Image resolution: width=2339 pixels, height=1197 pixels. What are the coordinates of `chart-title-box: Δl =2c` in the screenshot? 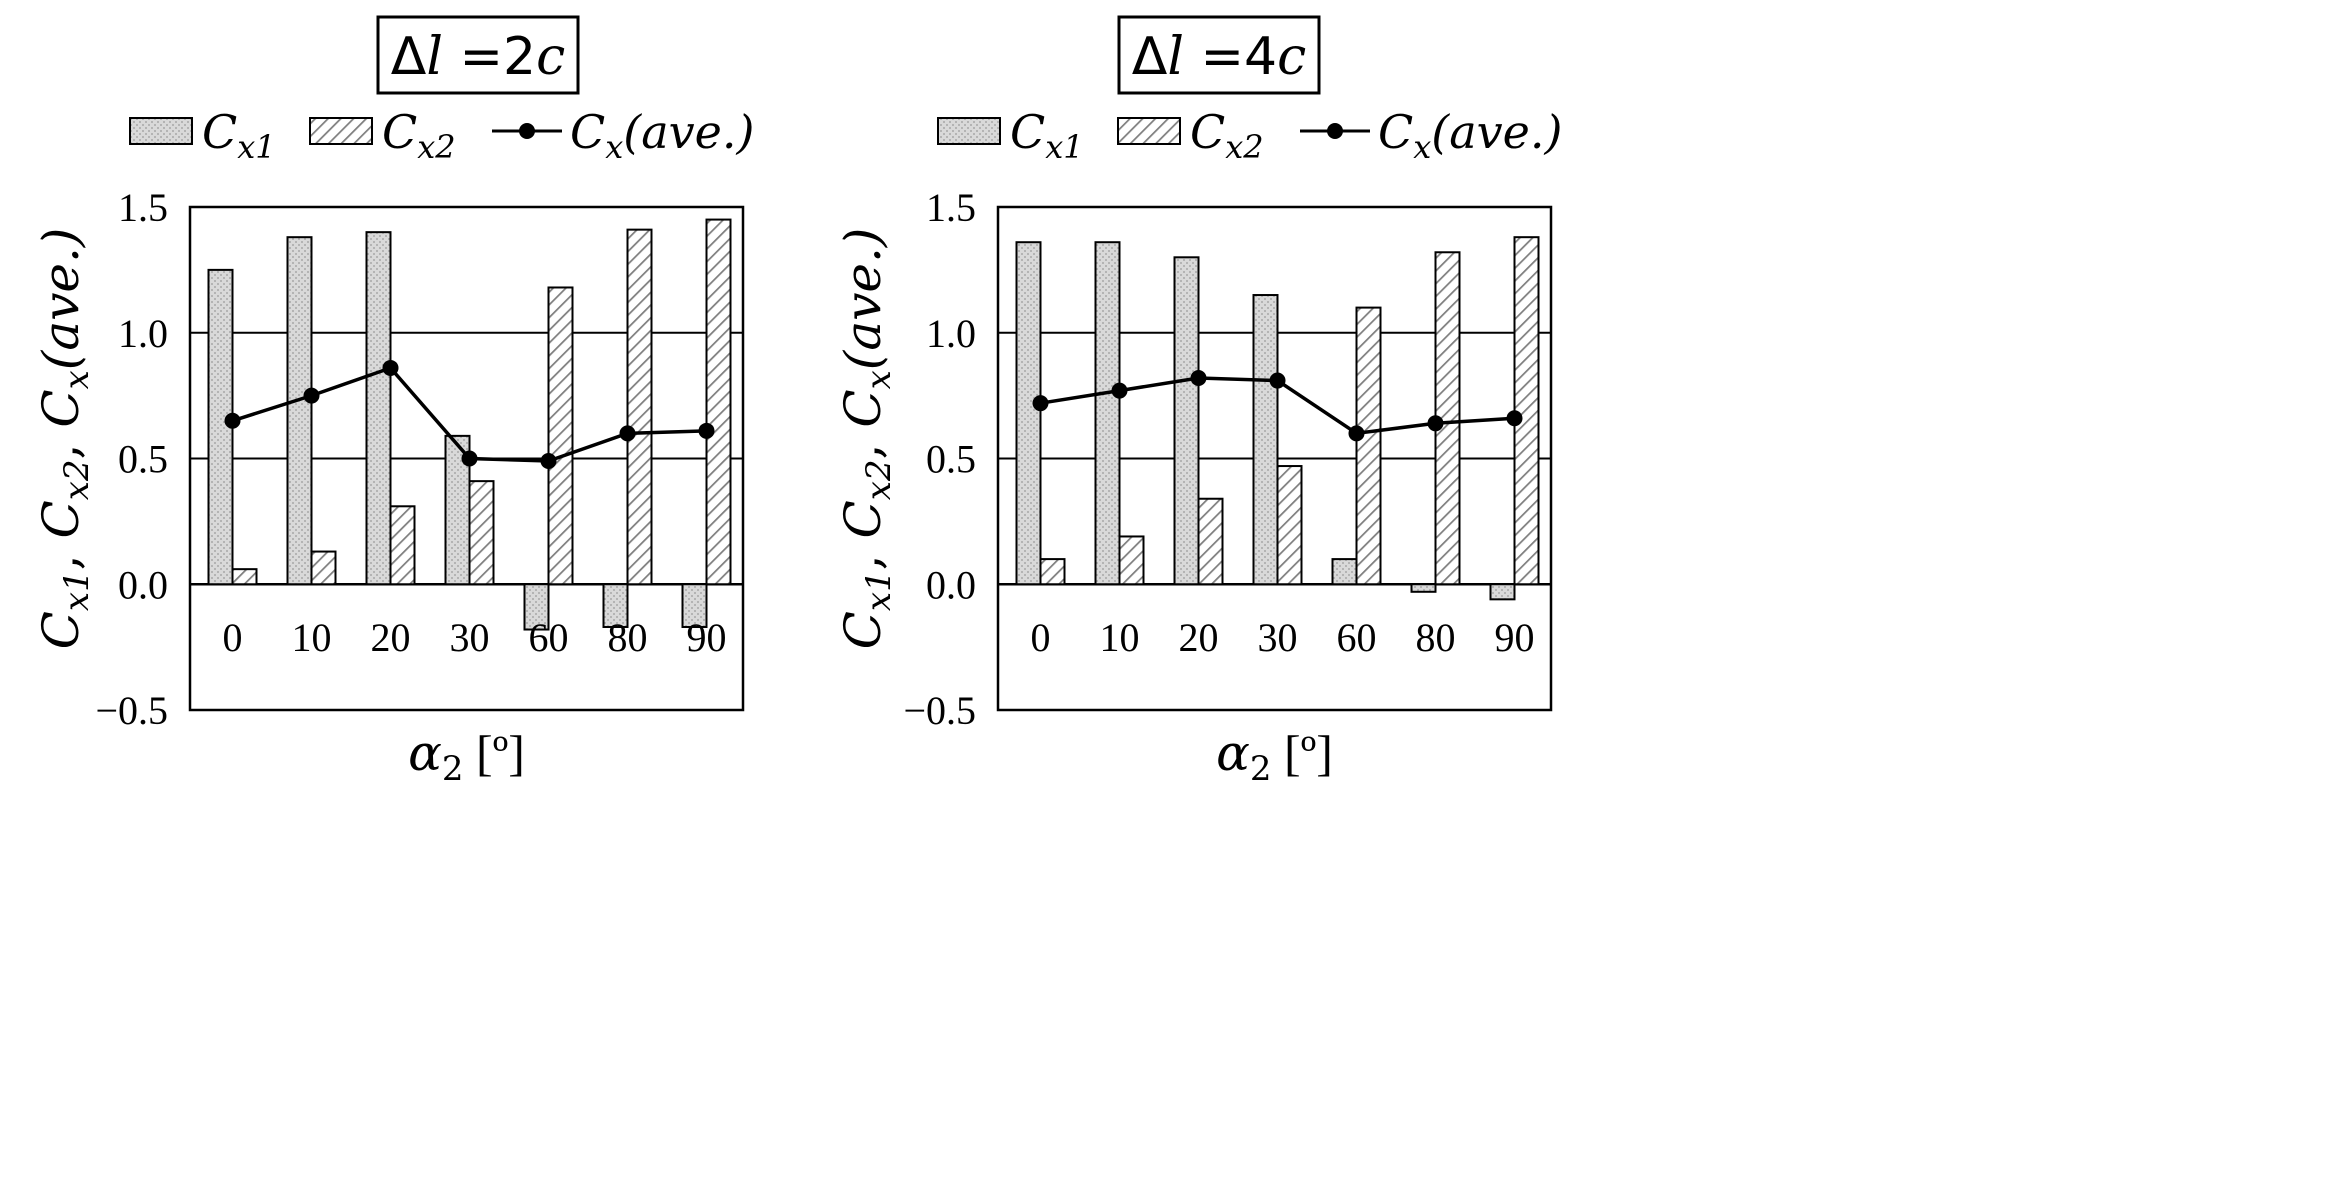 It's located at (478, 55).